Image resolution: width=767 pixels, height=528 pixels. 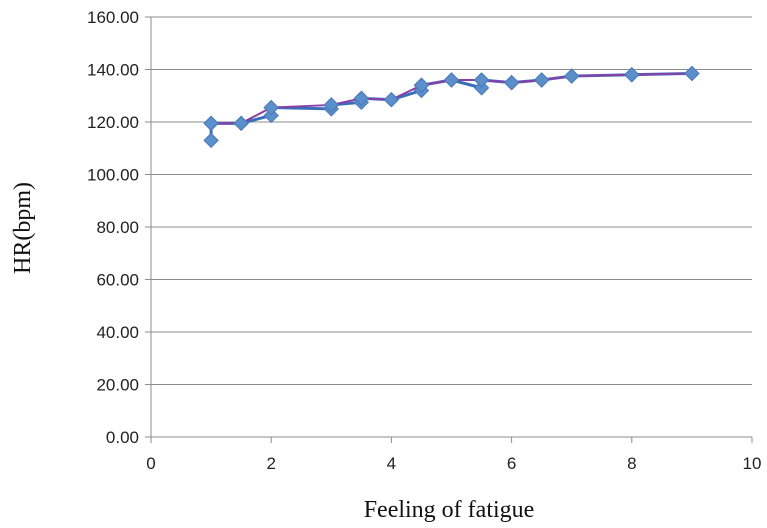 I want to click on y-tick-label: 60.00, so click(x=117, y=280).